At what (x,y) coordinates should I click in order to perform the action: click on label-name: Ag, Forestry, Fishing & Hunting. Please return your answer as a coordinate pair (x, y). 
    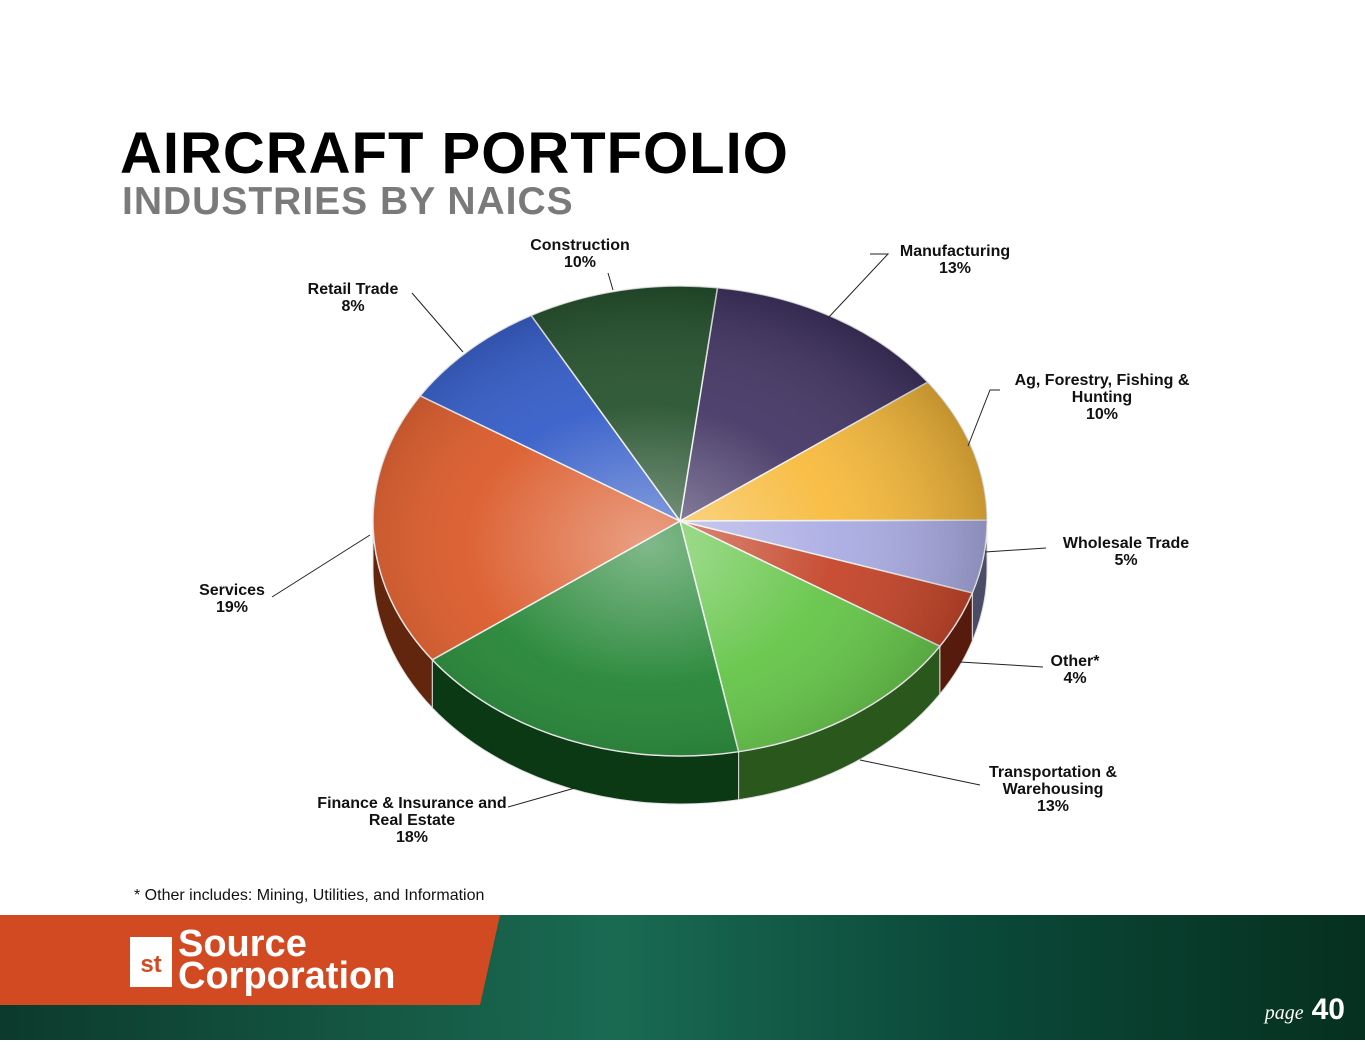
    Looking at the image, I should click on (1102, 389).